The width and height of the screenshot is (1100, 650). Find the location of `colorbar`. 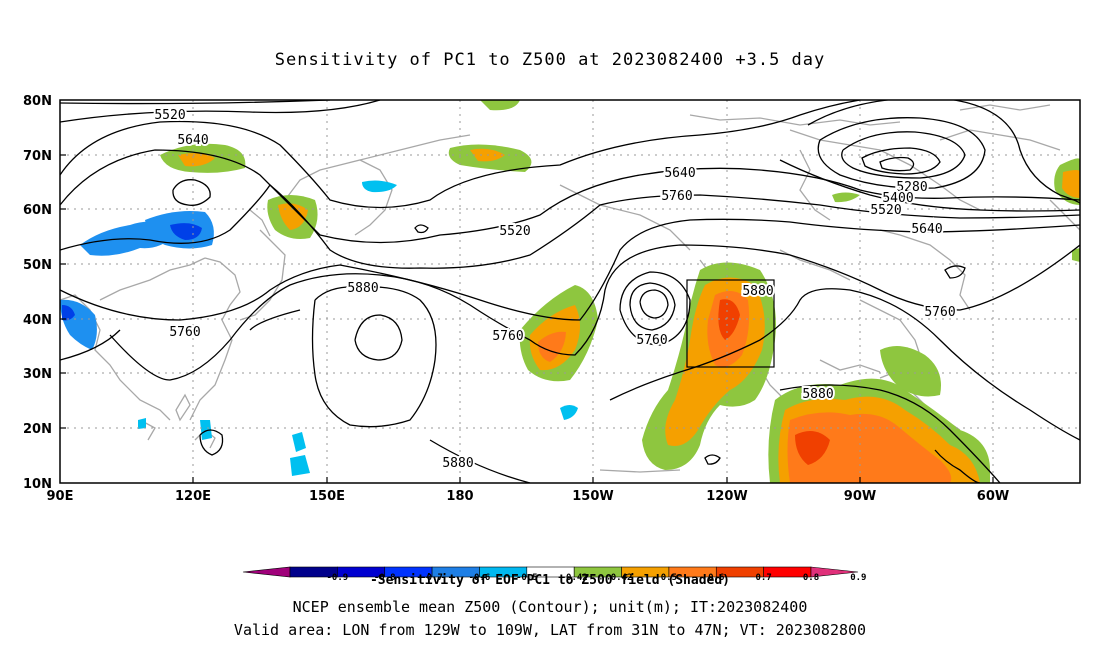

colorbar is located at coordinates (550, 572).